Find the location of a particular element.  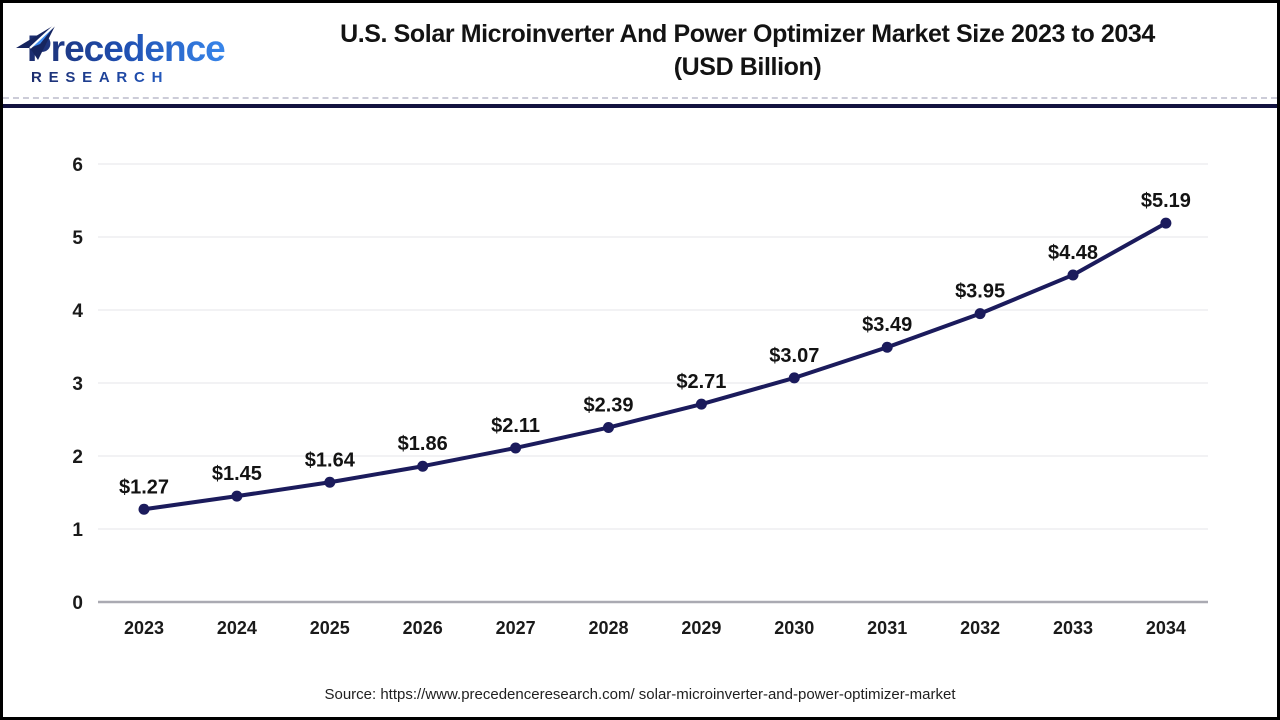

y-axis-label: 0 is located at coordinates (77, 603).